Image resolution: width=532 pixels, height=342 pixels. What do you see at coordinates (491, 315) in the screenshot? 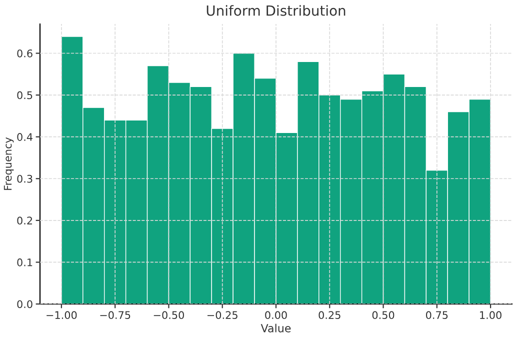
I see `x-tick-label: 1.00` at bounding box center [491, 315].